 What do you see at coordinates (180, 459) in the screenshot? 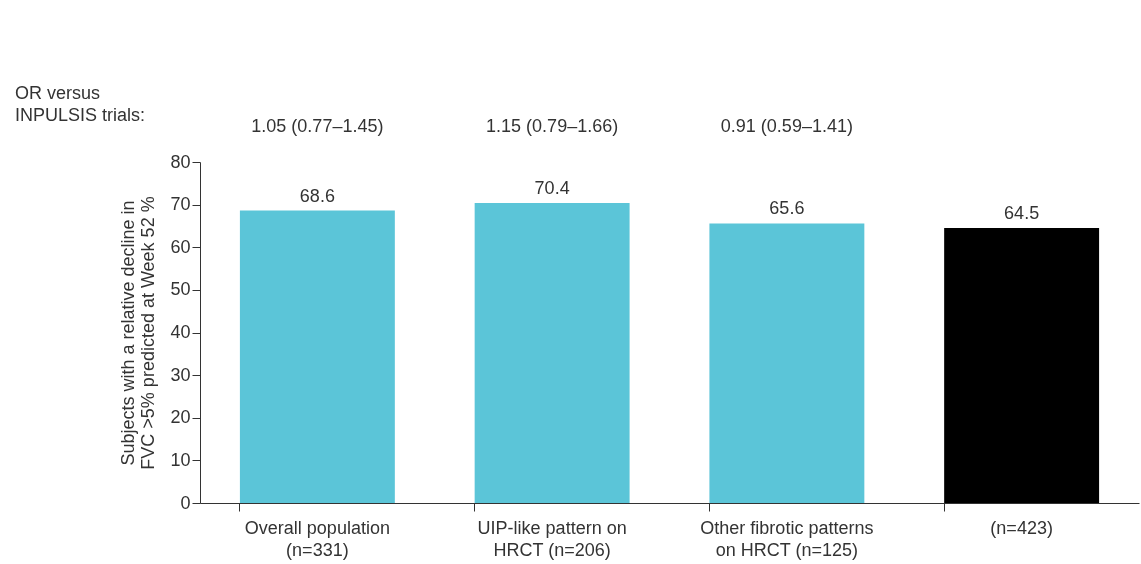
I see `y-tick-label: 10` at bounding box center [180, 459].